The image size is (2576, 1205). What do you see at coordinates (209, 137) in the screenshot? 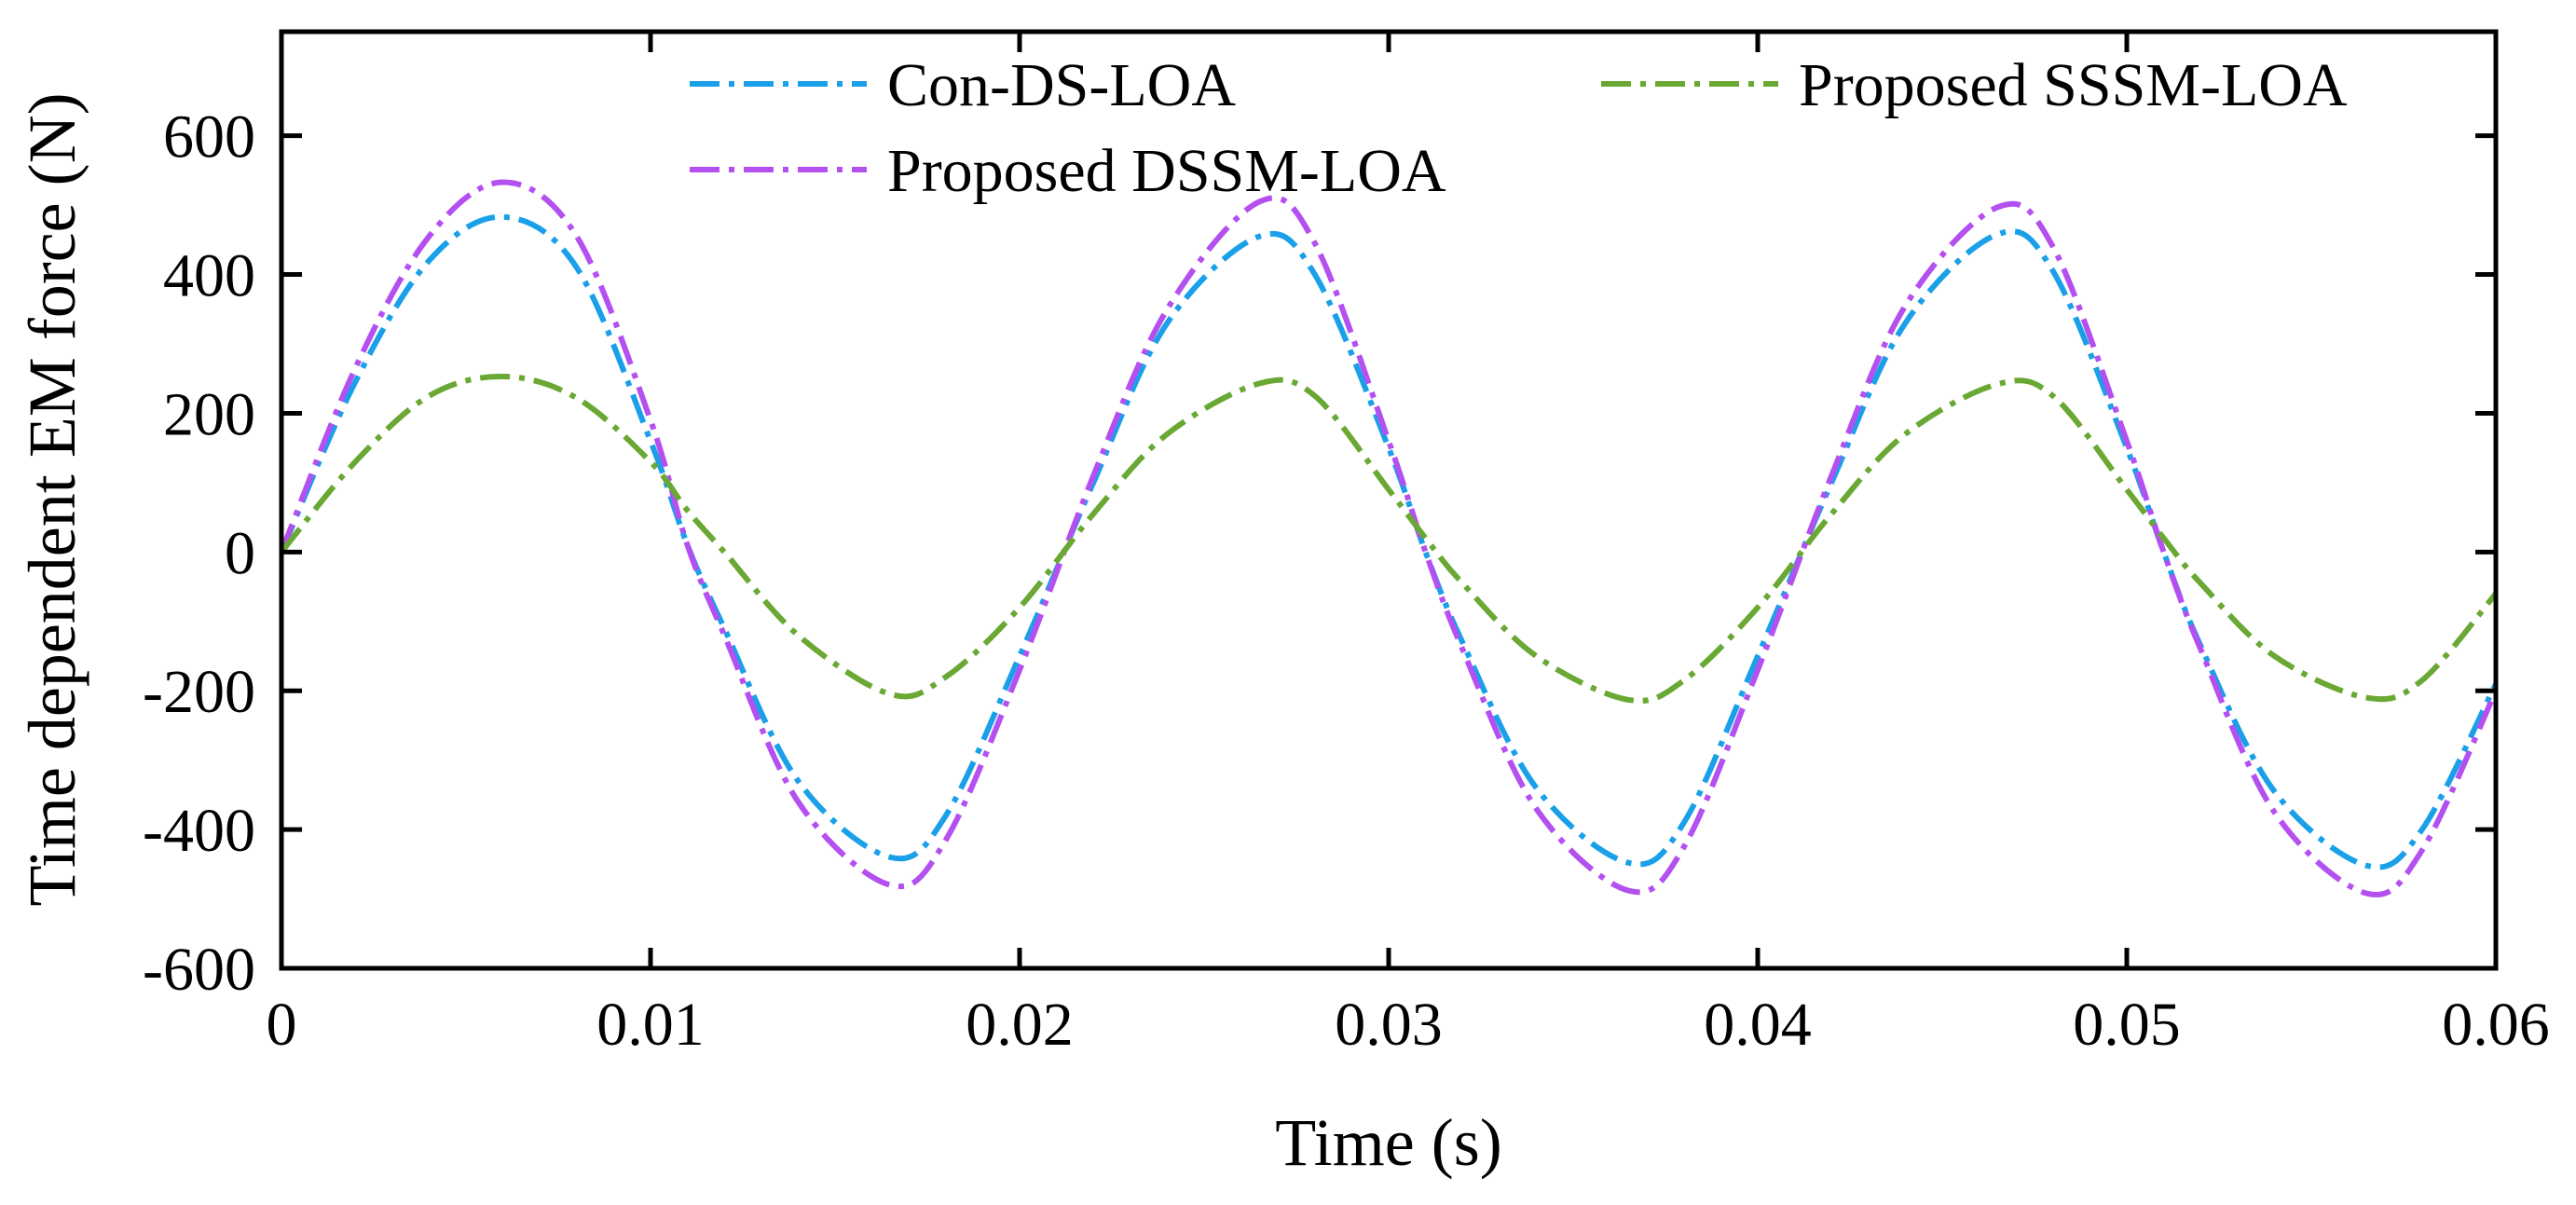
I see `y-tick-label: 600` at bounding box center [209, 137].